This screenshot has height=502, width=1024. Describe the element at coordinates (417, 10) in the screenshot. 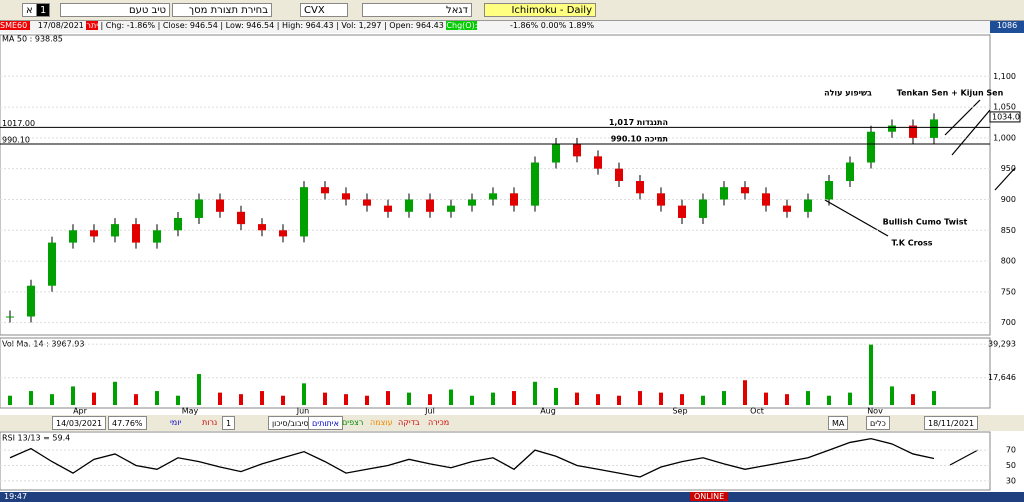

I see `symbol-name: דגאל` at that location.